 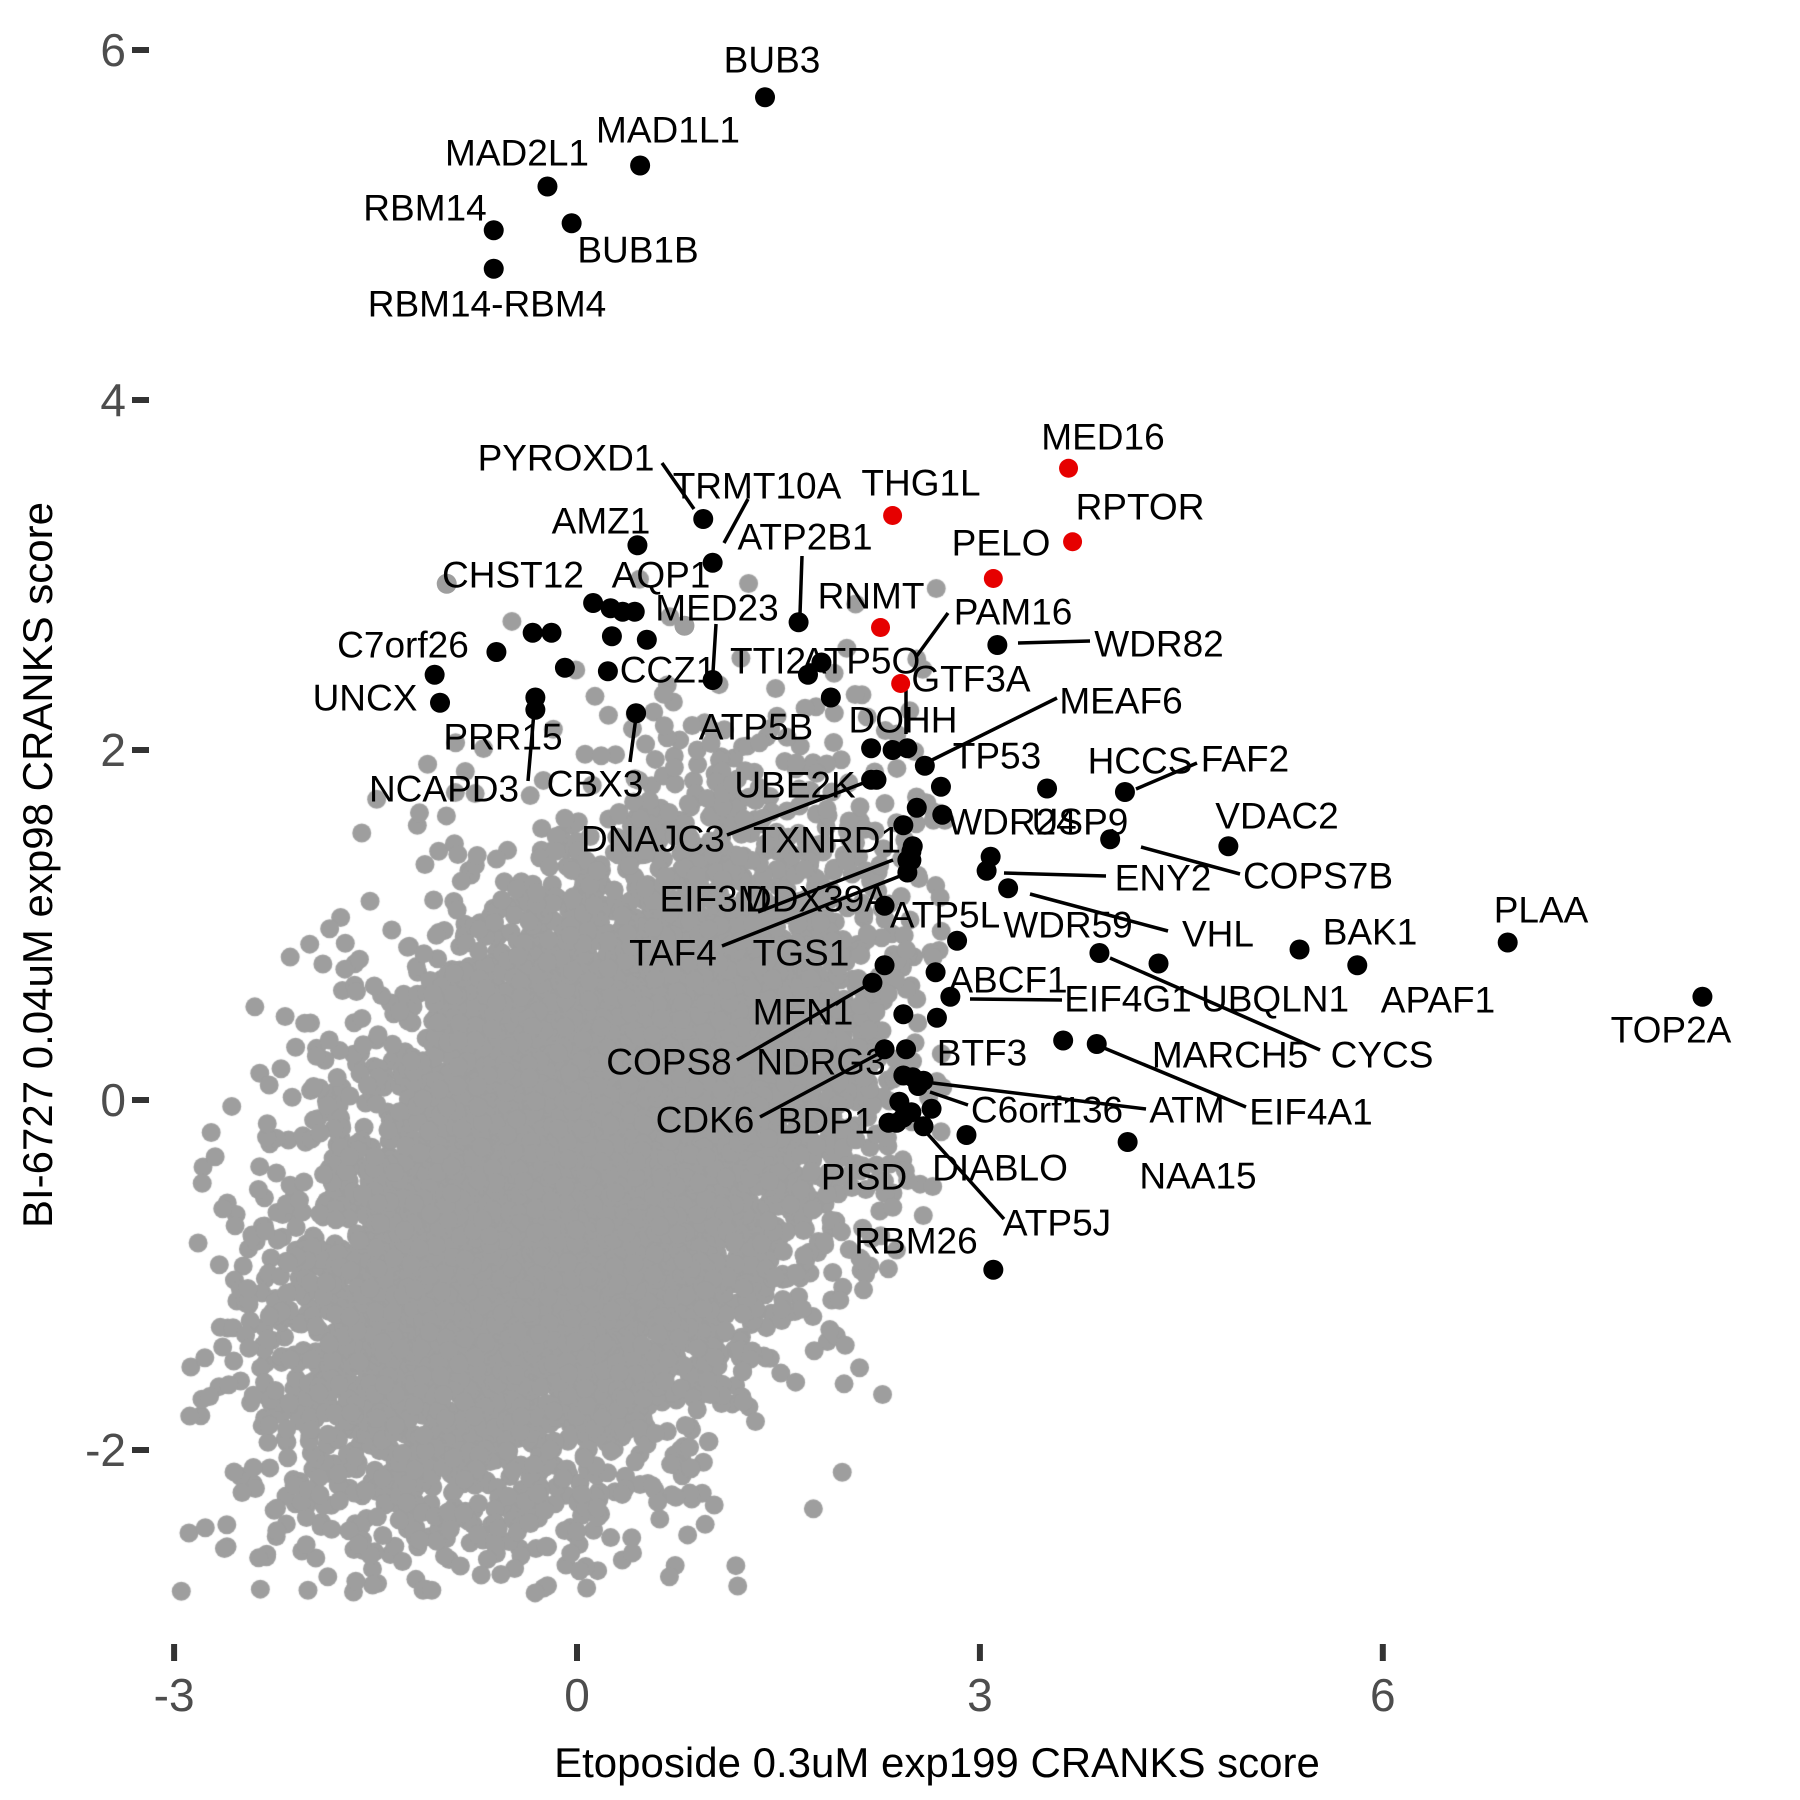 I want to click on gene-label-MED23: MED23, so click(x=717, y=608).